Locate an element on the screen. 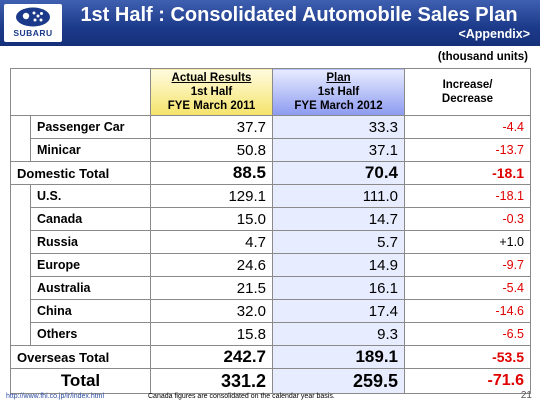 This screenshot has width=540, height=405. row-label: U.S. is located at coordinates (90, 196).